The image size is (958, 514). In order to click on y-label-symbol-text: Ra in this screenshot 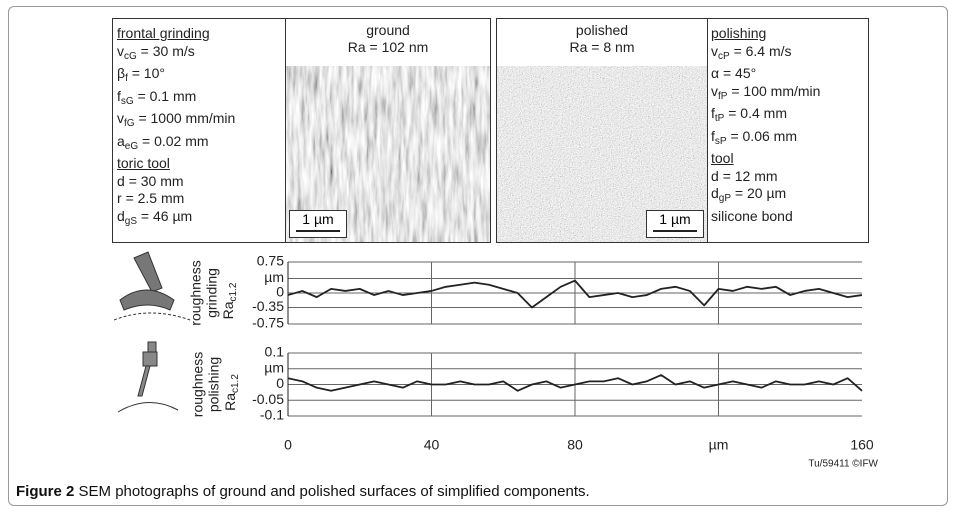, I will do `click(228, 310)`.